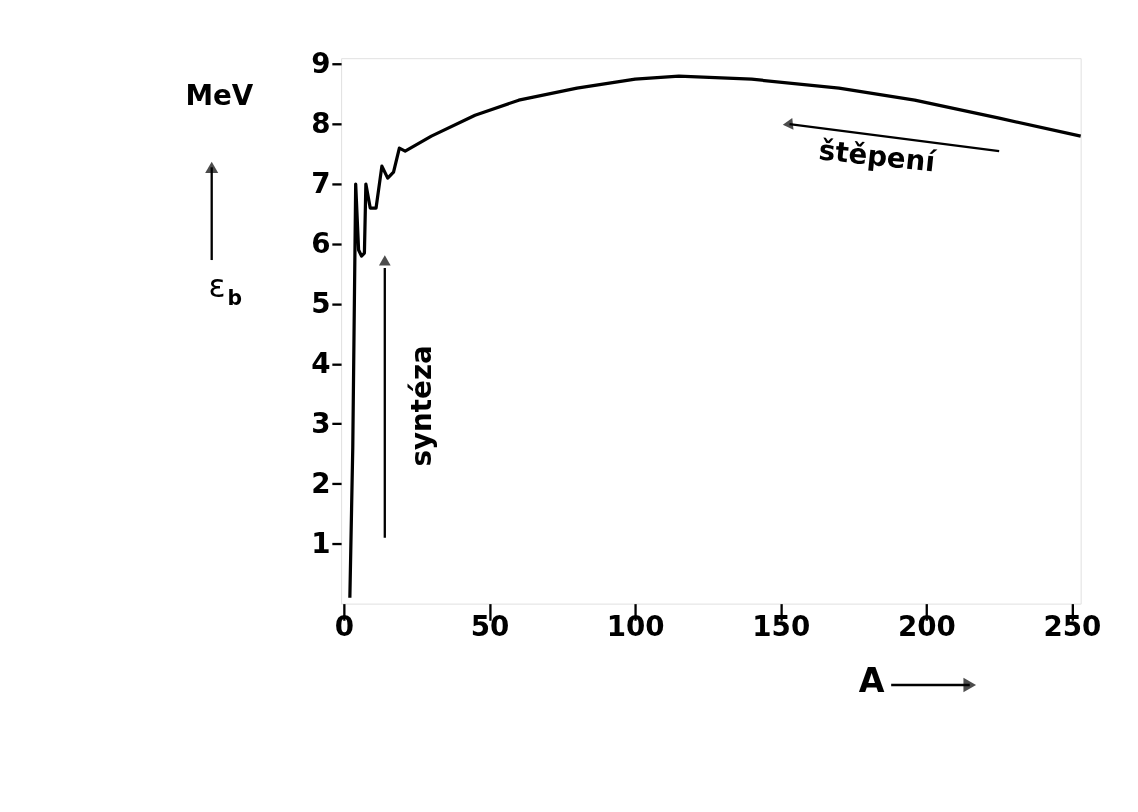 This screenshot has height=812, width=1138. What do you see at coordinates (344, 626) in the screenshot?
I see `x-tick-label: 0` at bounding box center [344, 626].